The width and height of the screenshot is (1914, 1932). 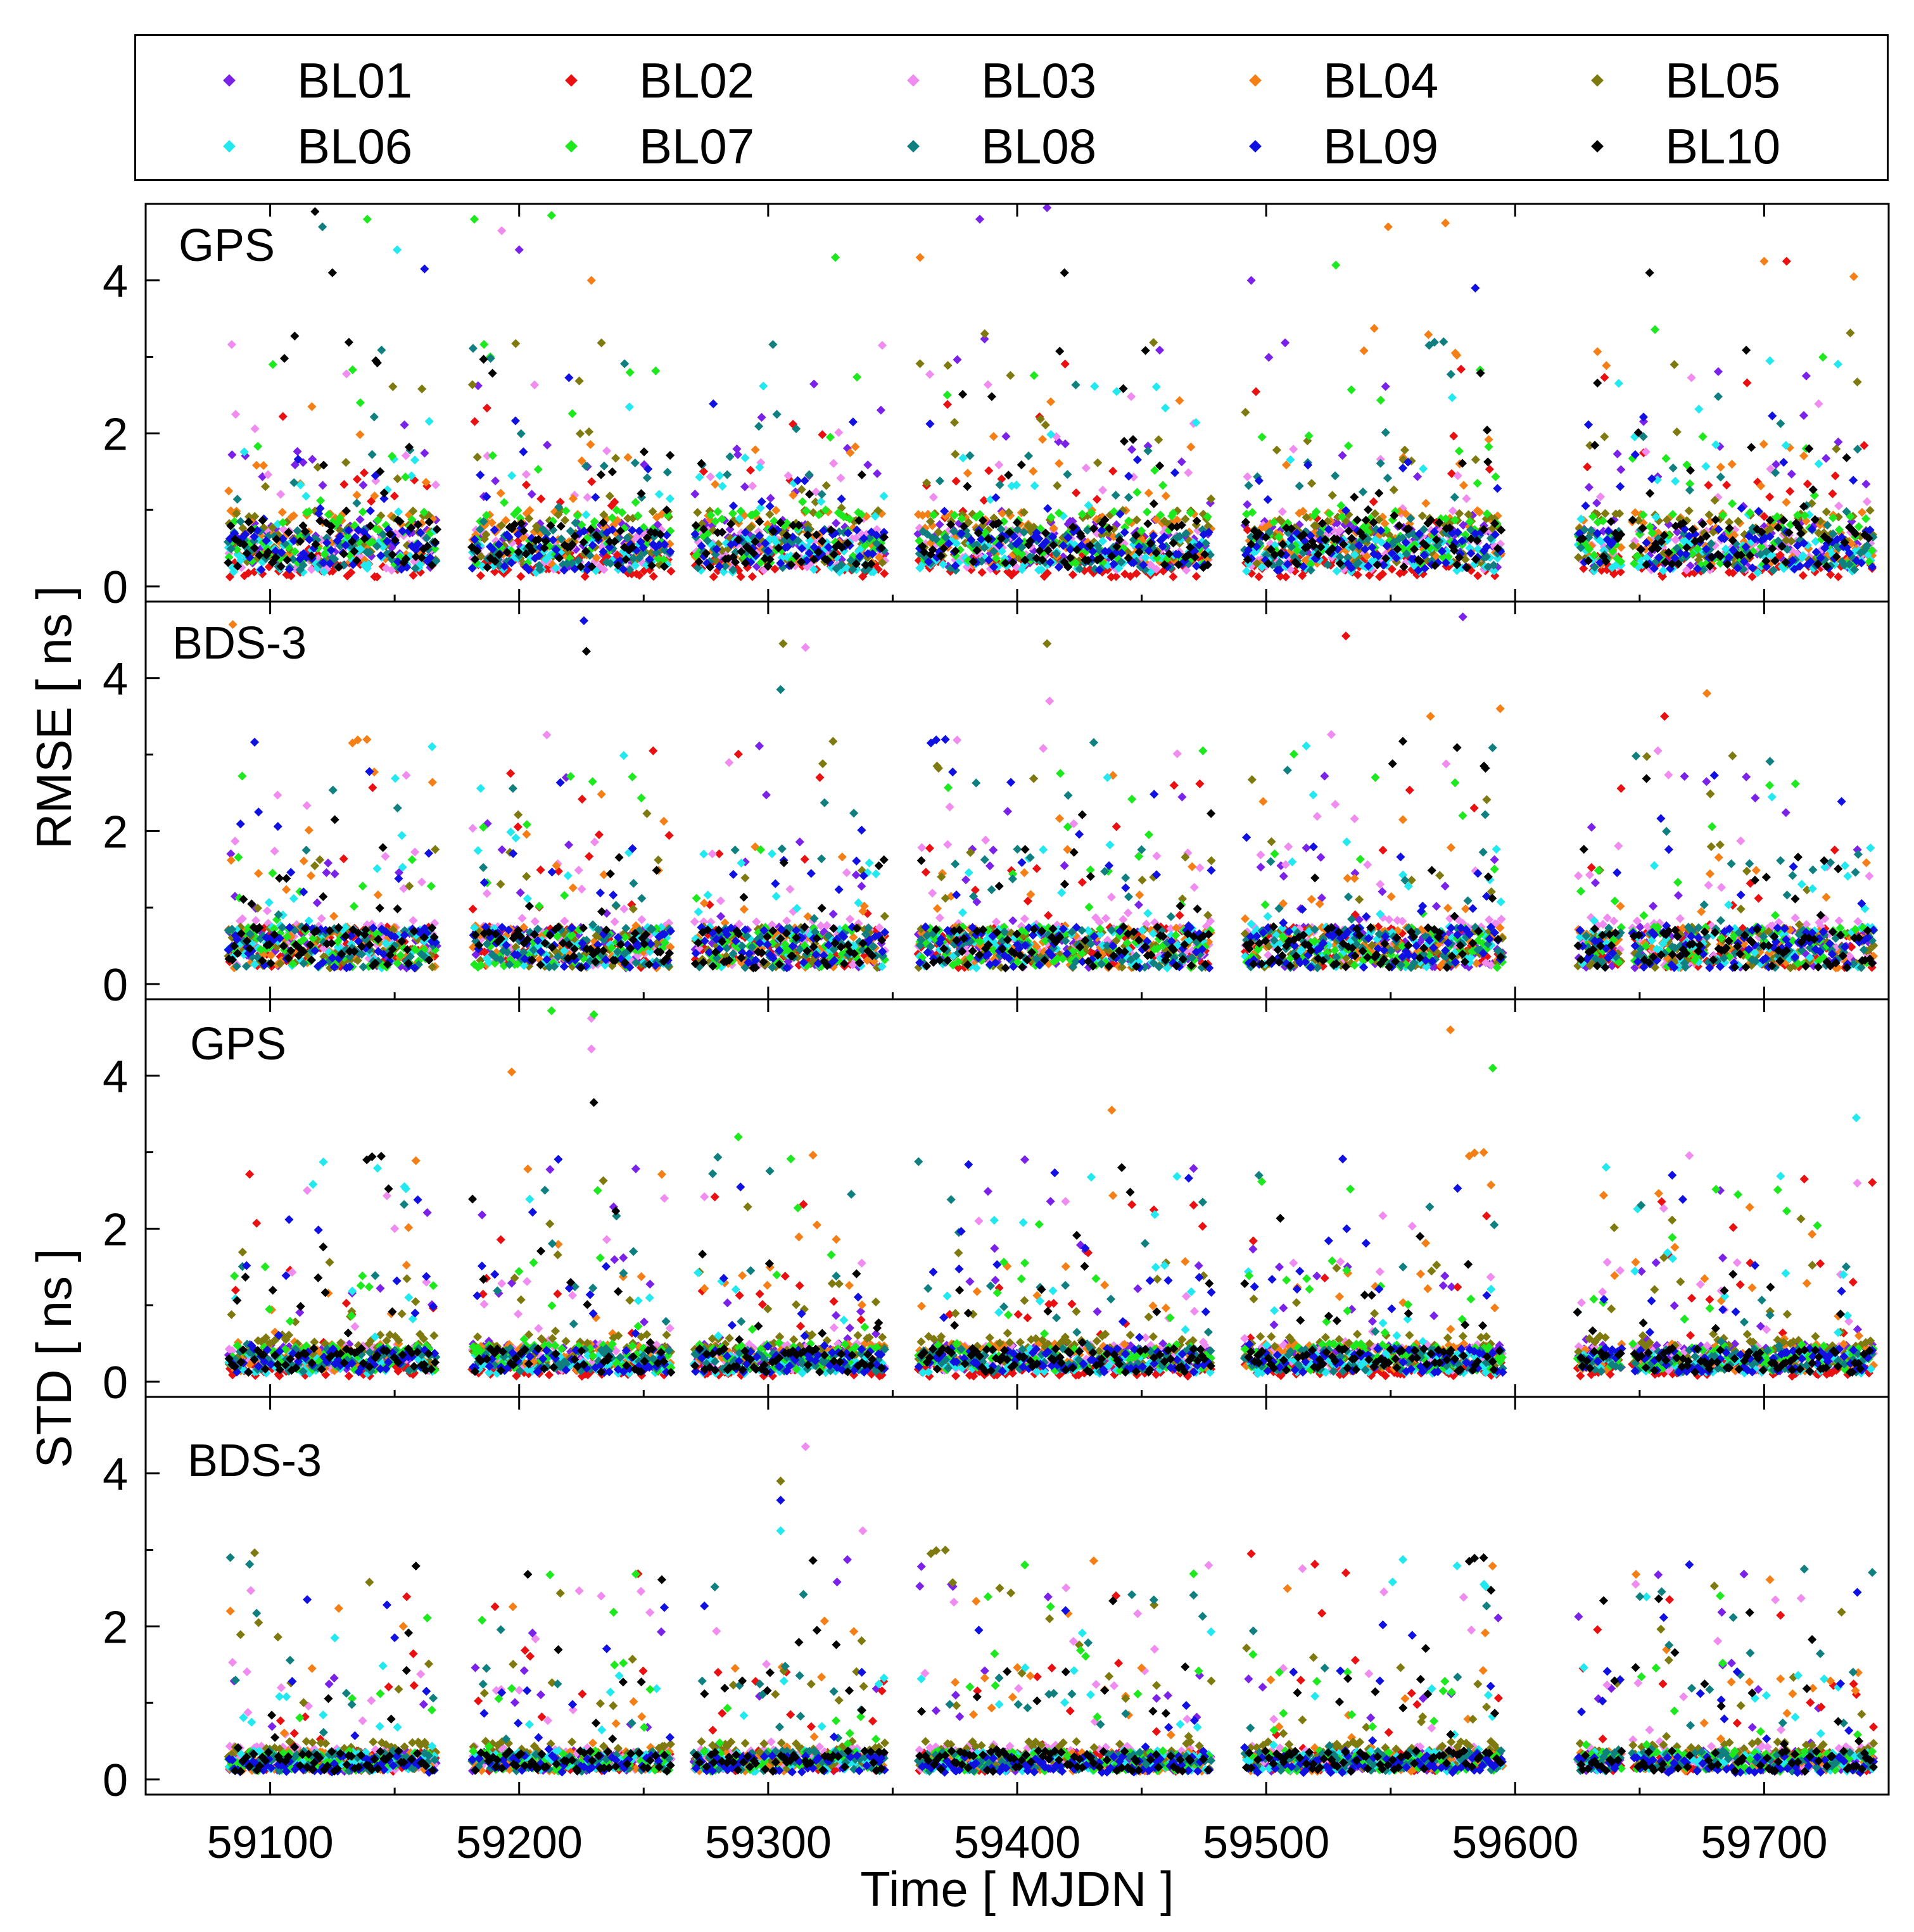 I want to click on outlier-point-bl08, so click(x=322, y=227).